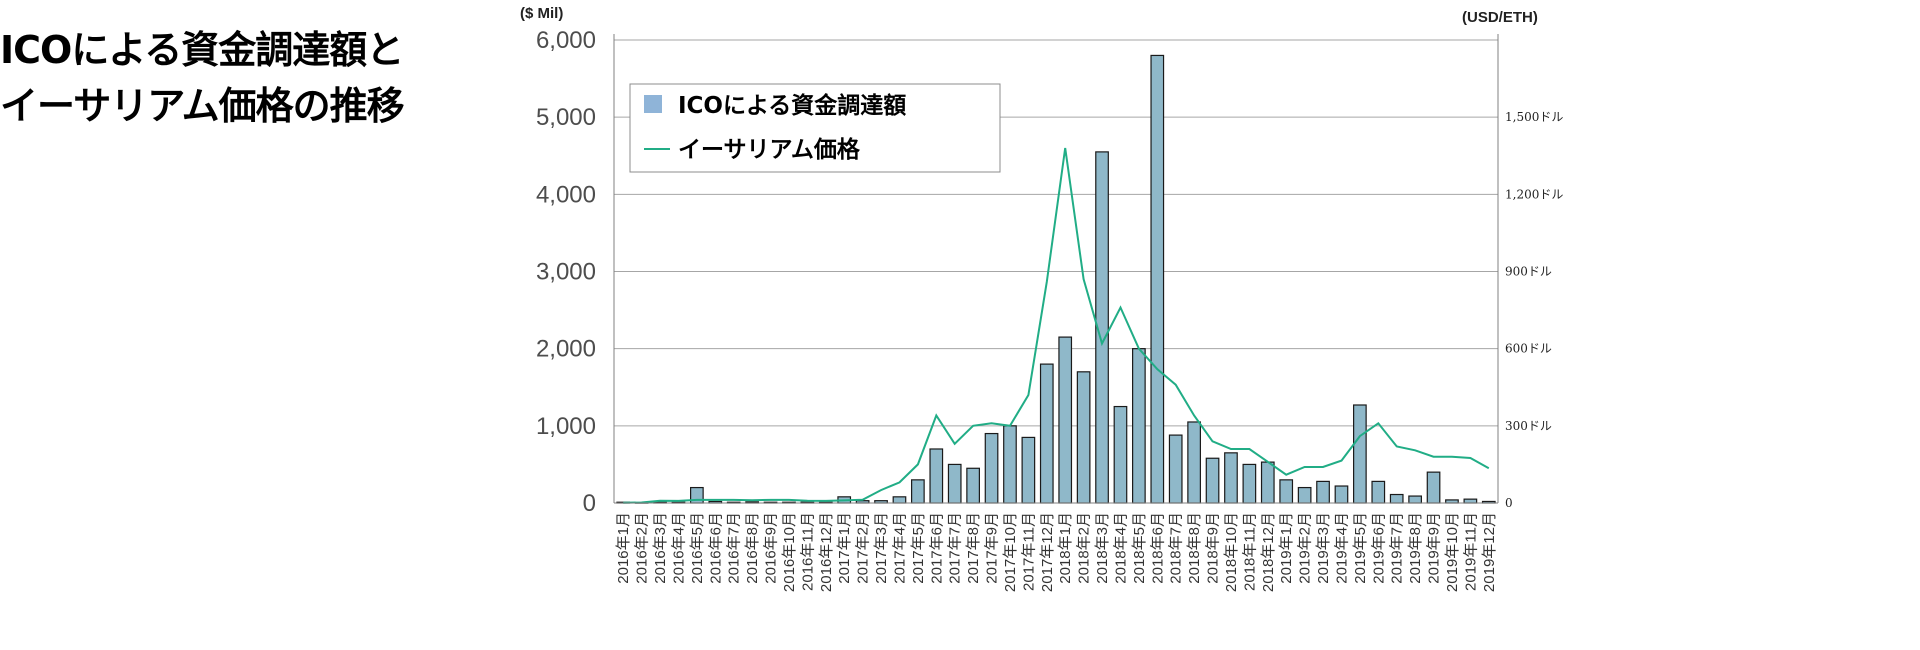  What do you see at coordinates (1028, 551) in the screenshot?
I see `x-tick-label: 2017年11月` at bounding box center [1028, 551].